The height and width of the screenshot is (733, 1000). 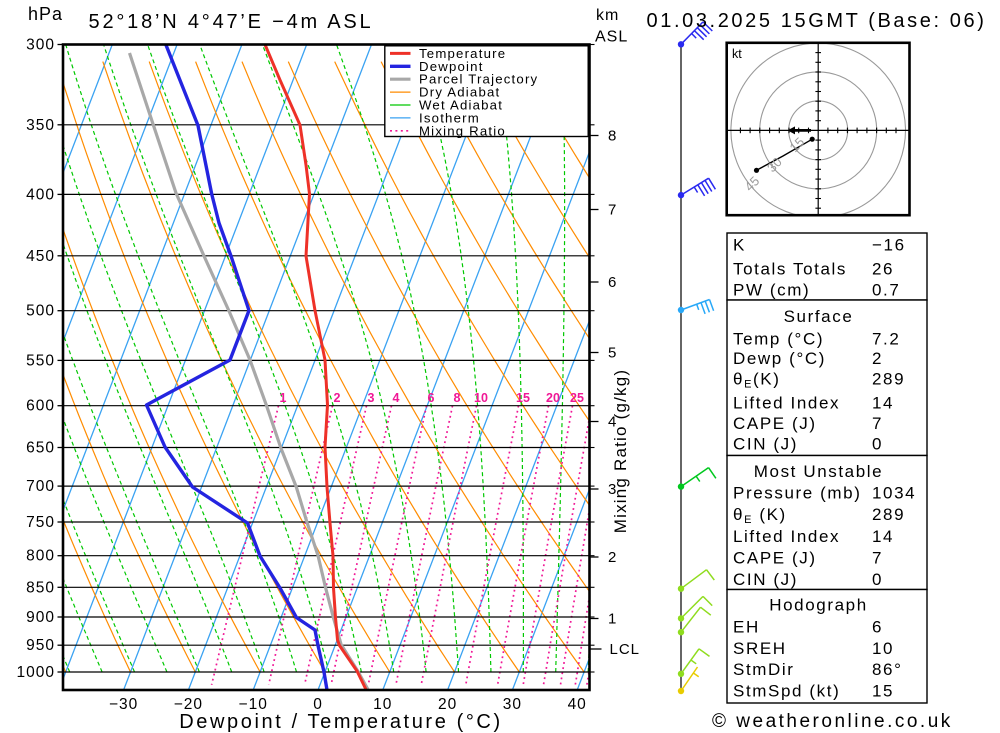 I want to click on svg-text: θE(K), so click(x=756, y=380).